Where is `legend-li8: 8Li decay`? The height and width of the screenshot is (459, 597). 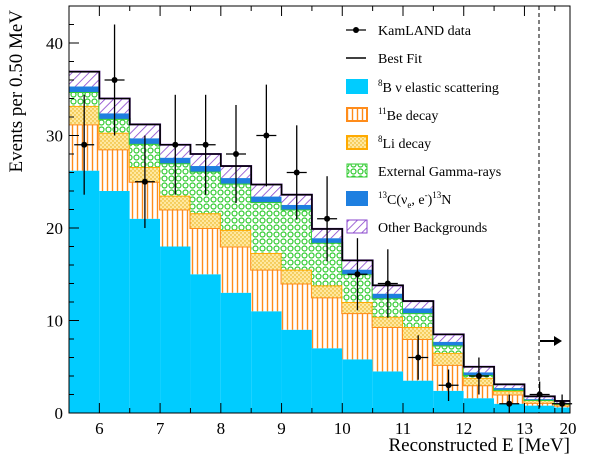
legend-li8: 8Li decay is located at coordinates (388, 143).